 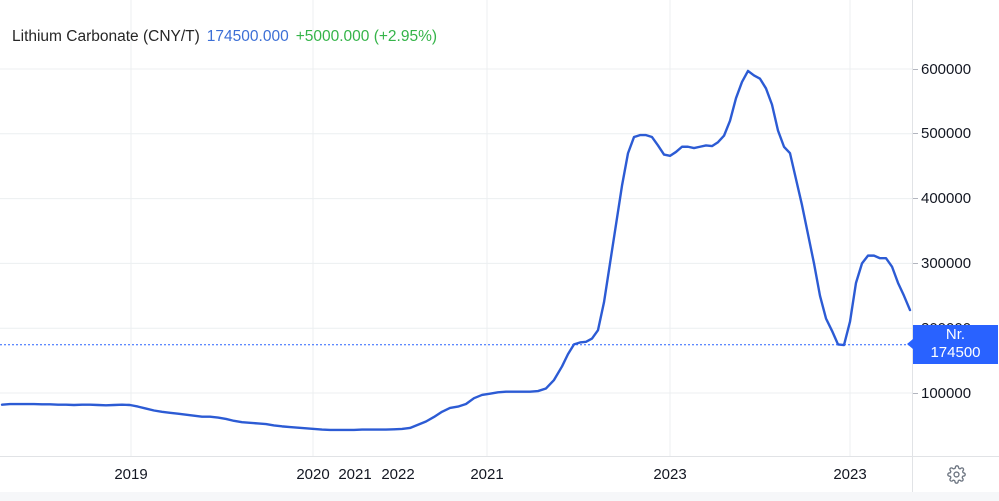 I want to click on time-axis-tick-label: 2022, so click(x=398, y=474).